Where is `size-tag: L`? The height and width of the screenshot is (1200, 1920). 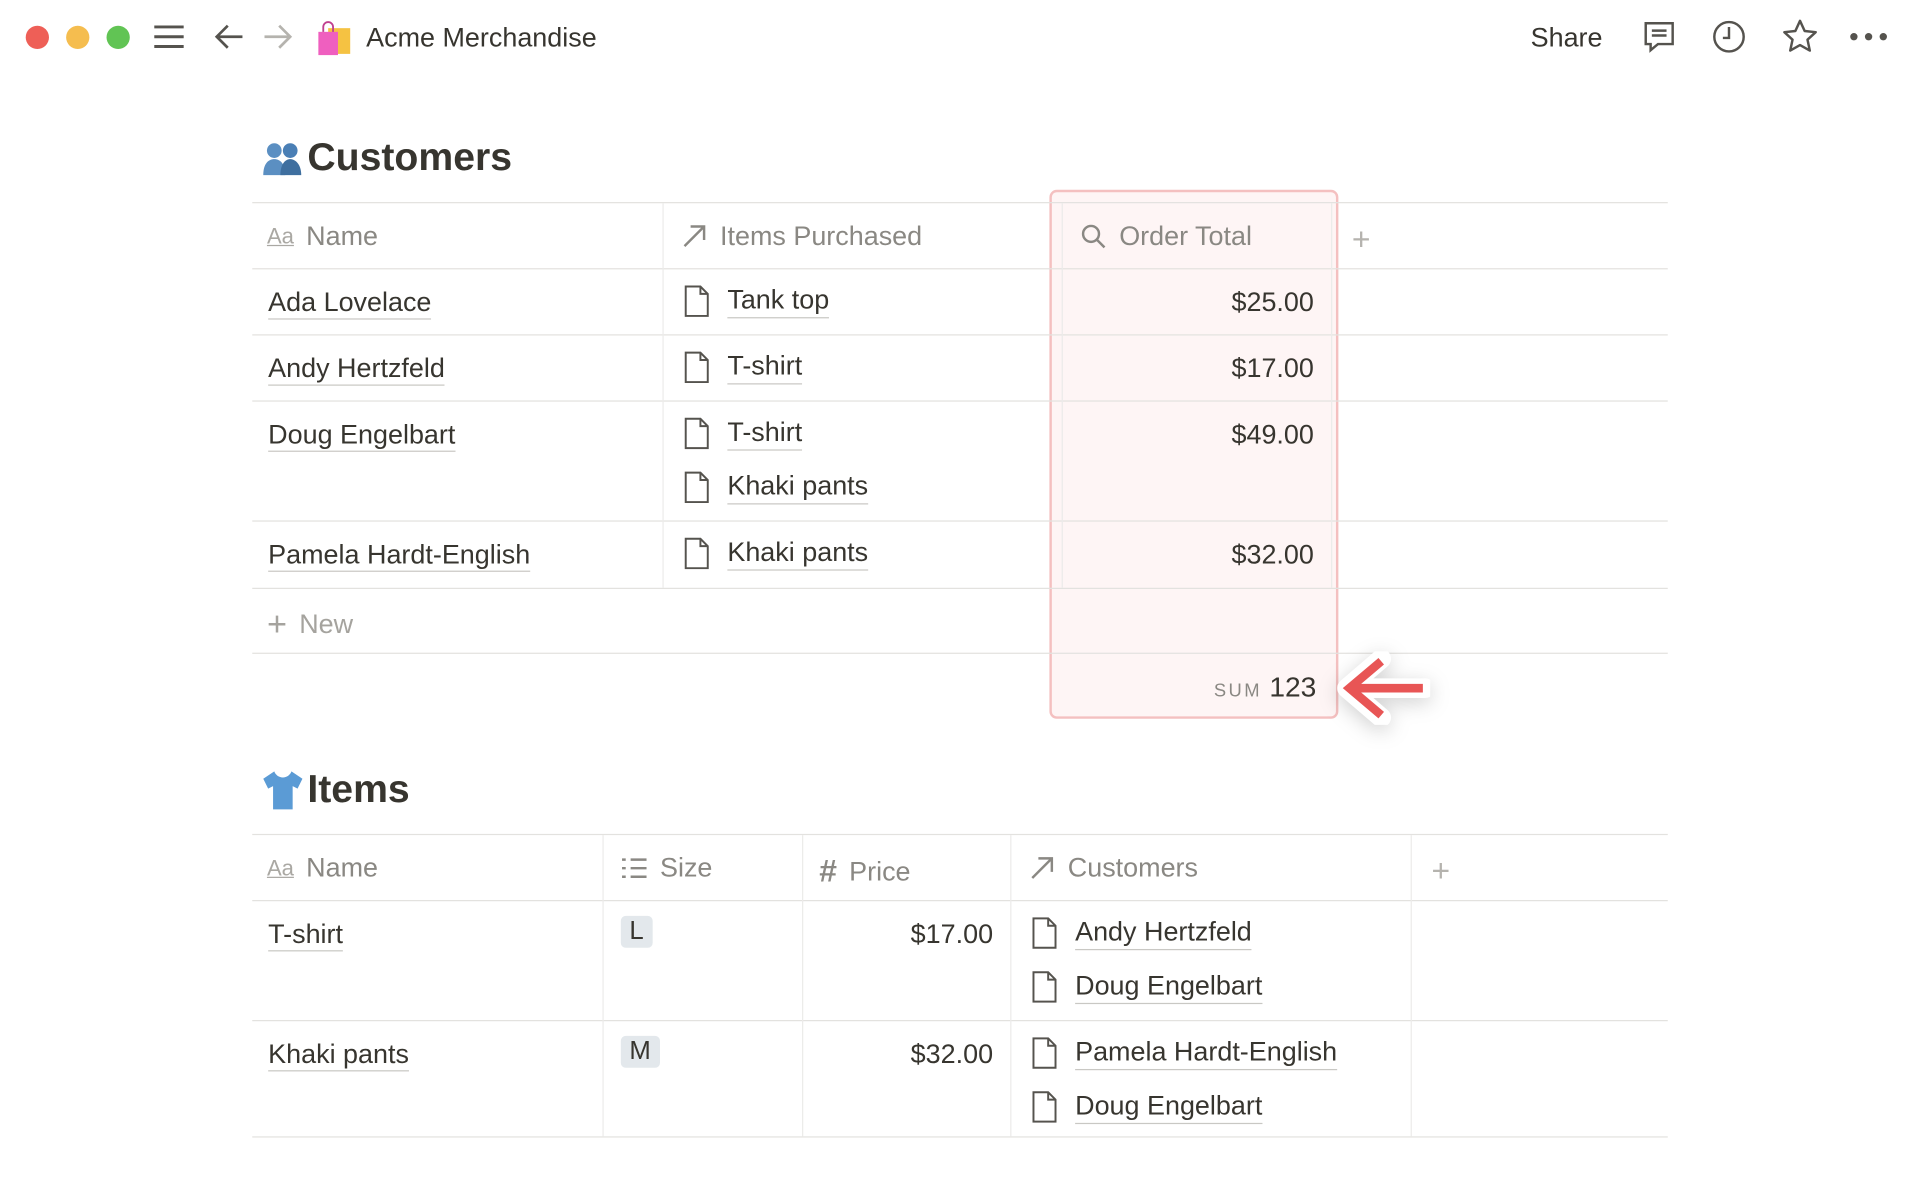
size-tag: L is located at coordinates (636, 931).